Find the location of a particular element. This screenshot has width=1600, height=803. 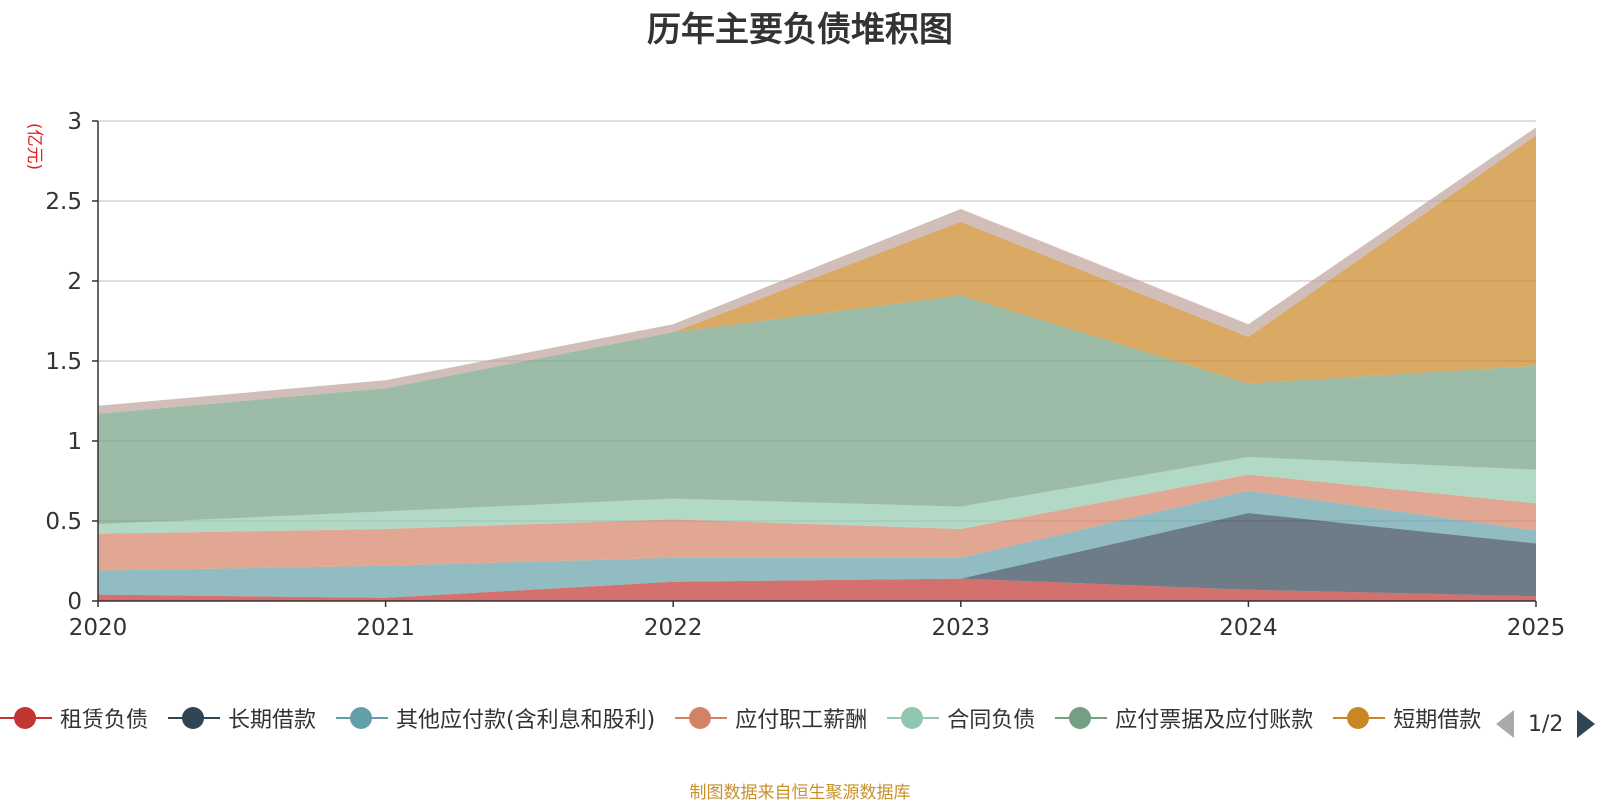

legend-item: 长期借款 is located at coordinates (242, 718).